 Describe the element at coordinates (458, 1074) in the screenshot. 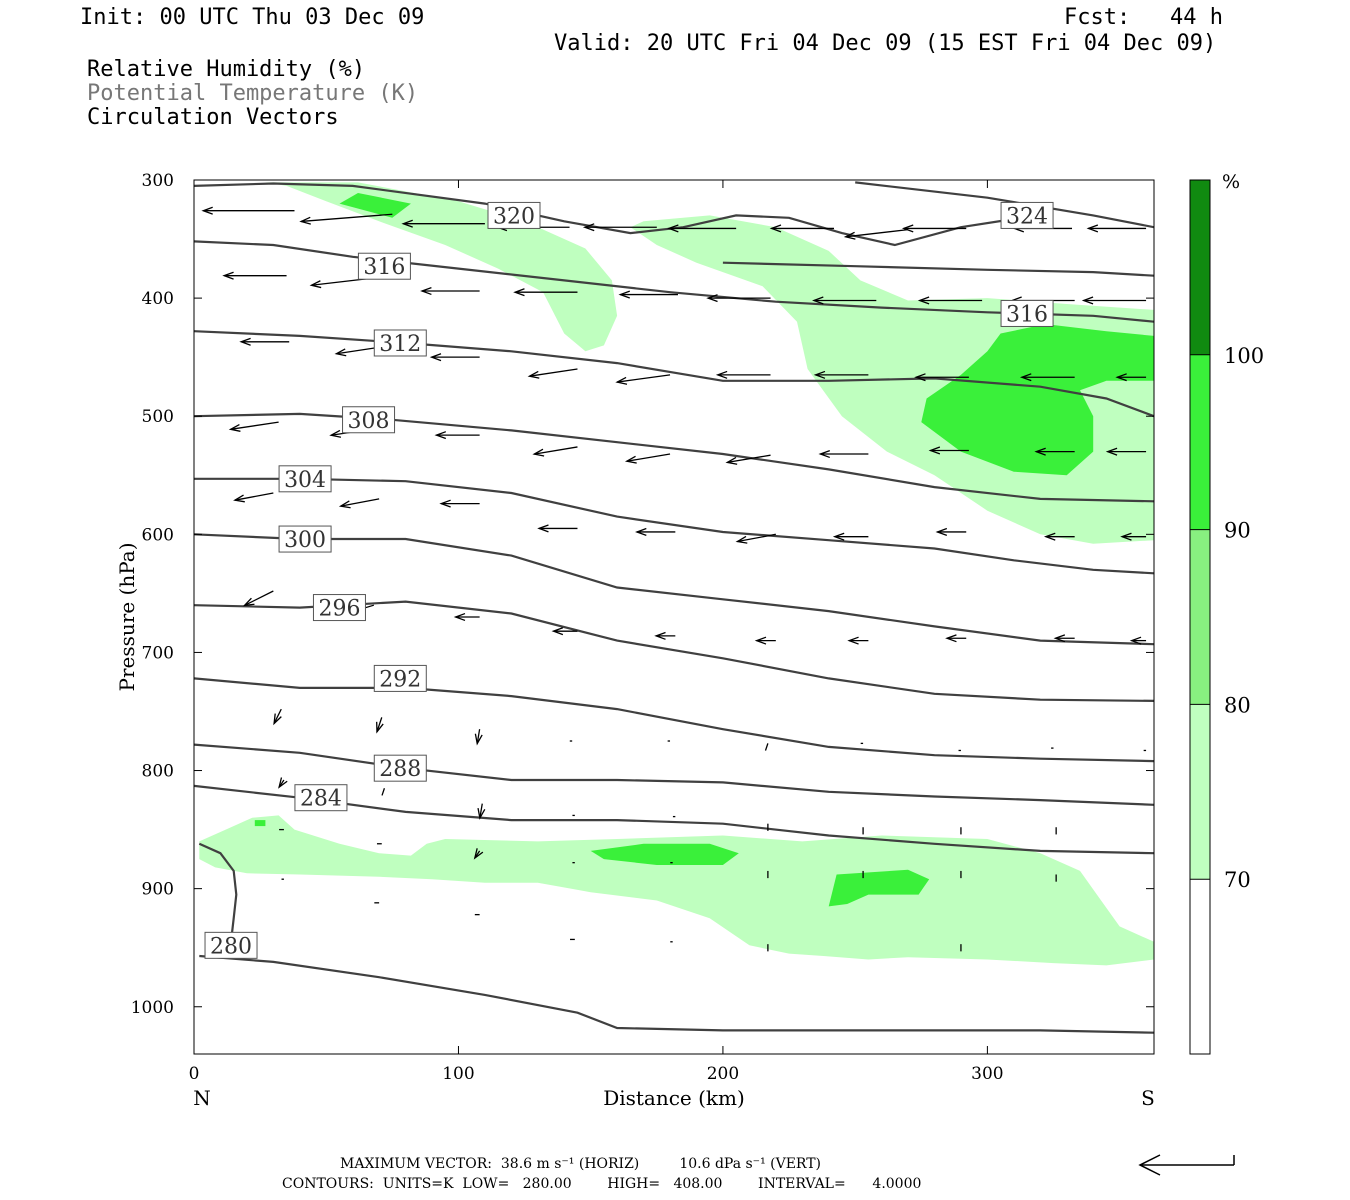

I see `x-tick-label: 100` at that location.